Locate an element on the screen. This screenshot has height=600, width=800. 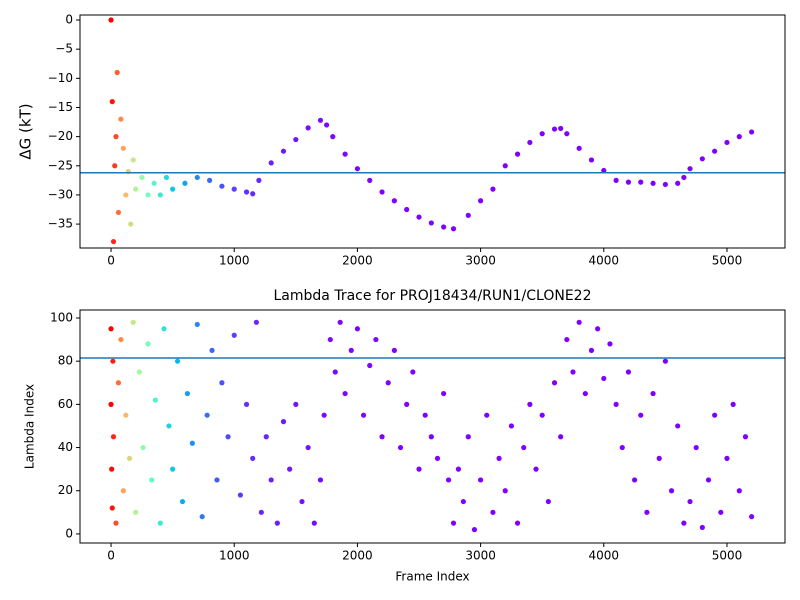
y-tick-label: −30 is located at coordinates (60, 194).